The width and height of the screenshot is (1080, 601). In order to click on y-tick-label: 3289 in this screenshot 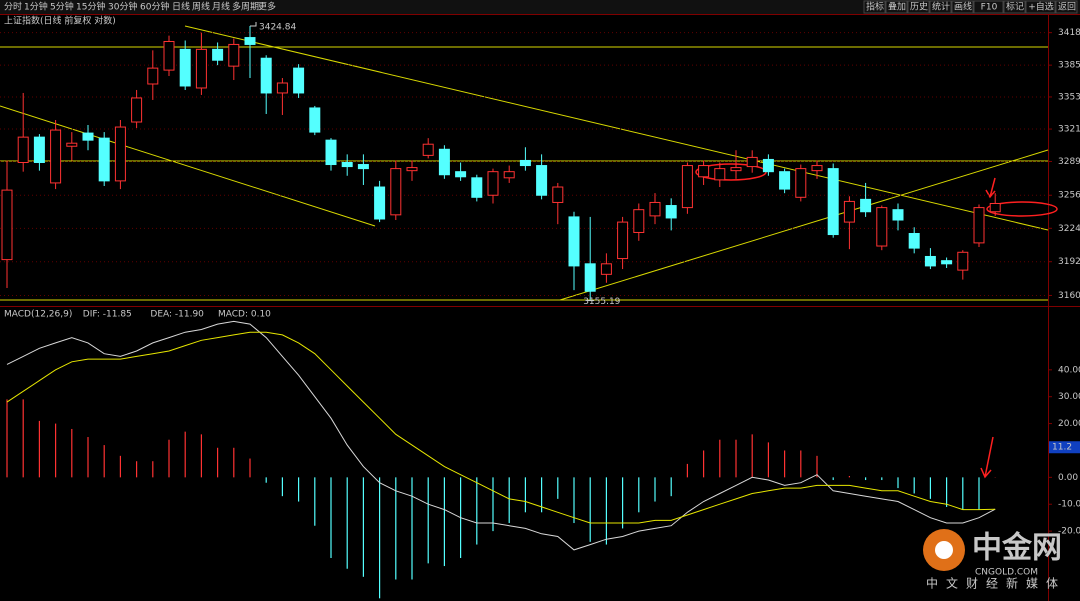, I will do `click(1069, 162)`.